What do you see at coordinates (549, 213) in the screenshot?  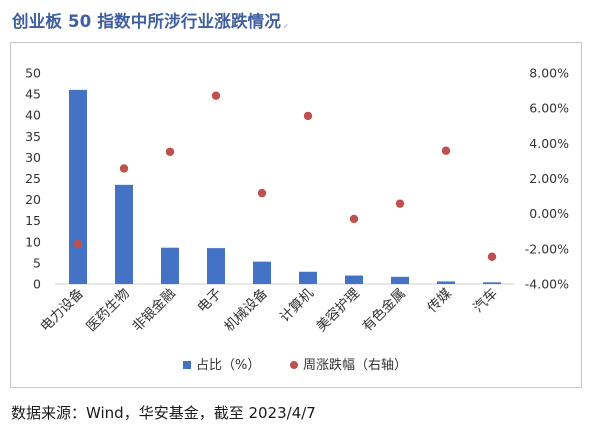 I see `y-right-tick-label: 0.00%` at bounding box center [549, 213].